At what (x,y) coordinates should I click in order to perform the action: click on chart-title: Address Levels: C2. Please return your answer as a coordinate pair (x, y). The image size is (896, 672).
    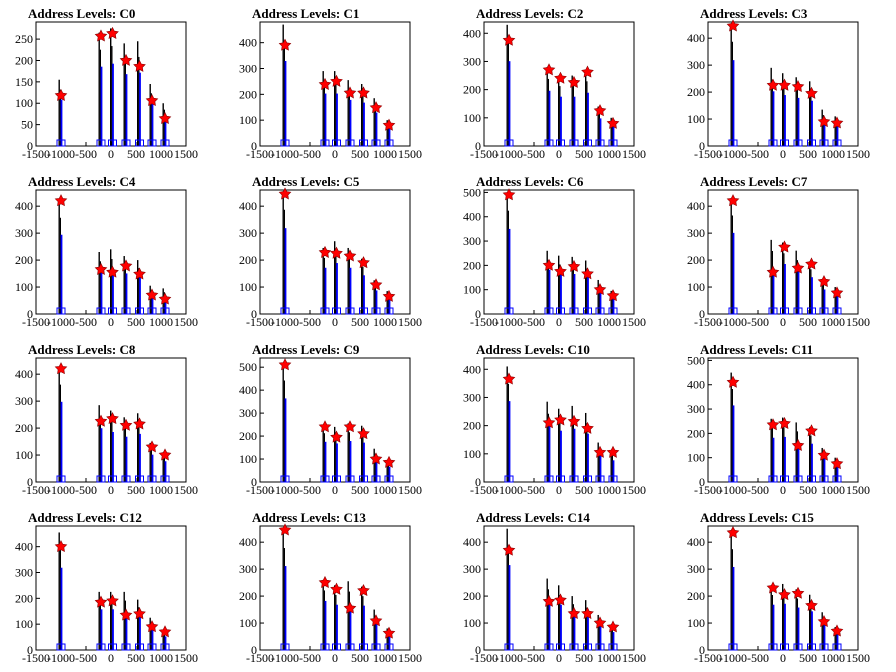
    Looking at the image, I should click on (529, 13).